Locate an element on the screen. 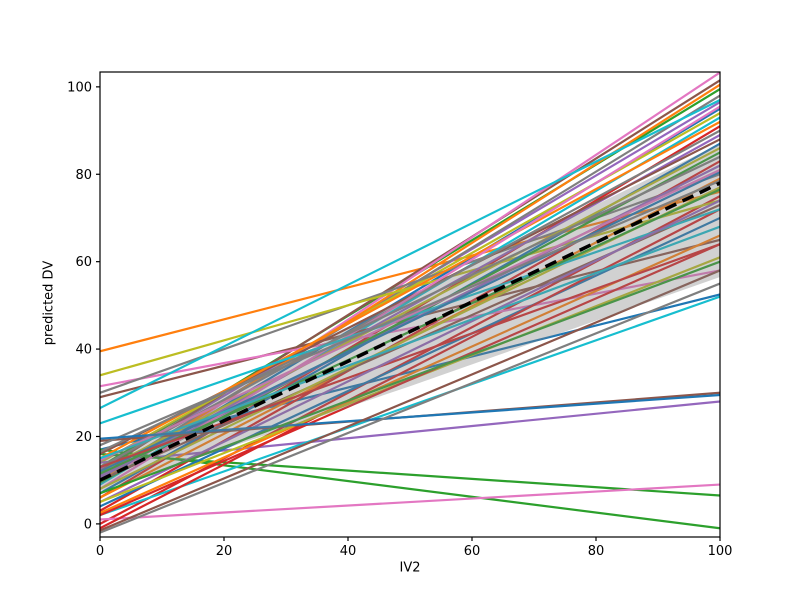  sample-regression-line-green is located at coordinates (410, 489).